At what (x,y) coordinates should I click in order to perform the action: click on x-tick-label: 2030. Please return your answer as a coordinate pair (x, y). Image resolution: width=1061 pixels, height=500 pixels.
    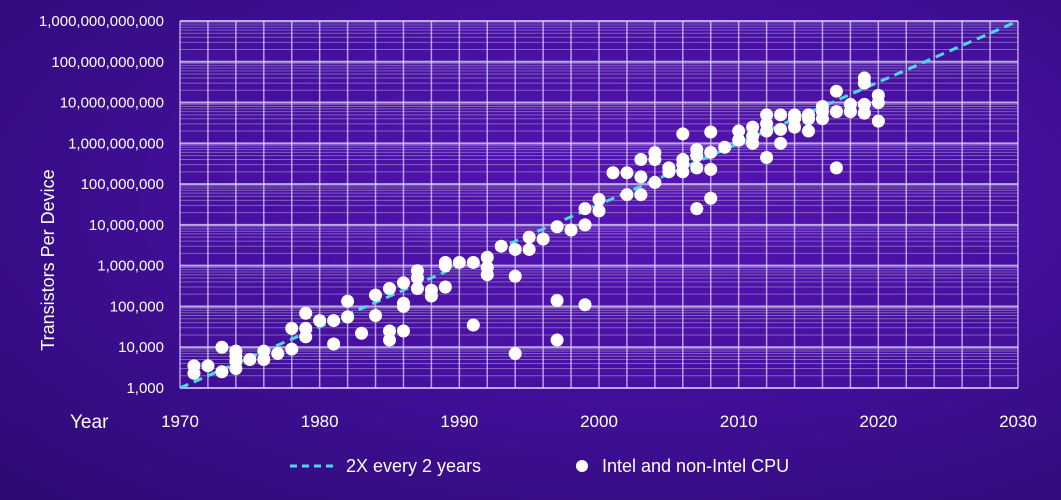
    Looking at the image, I should click on (1018, 421).